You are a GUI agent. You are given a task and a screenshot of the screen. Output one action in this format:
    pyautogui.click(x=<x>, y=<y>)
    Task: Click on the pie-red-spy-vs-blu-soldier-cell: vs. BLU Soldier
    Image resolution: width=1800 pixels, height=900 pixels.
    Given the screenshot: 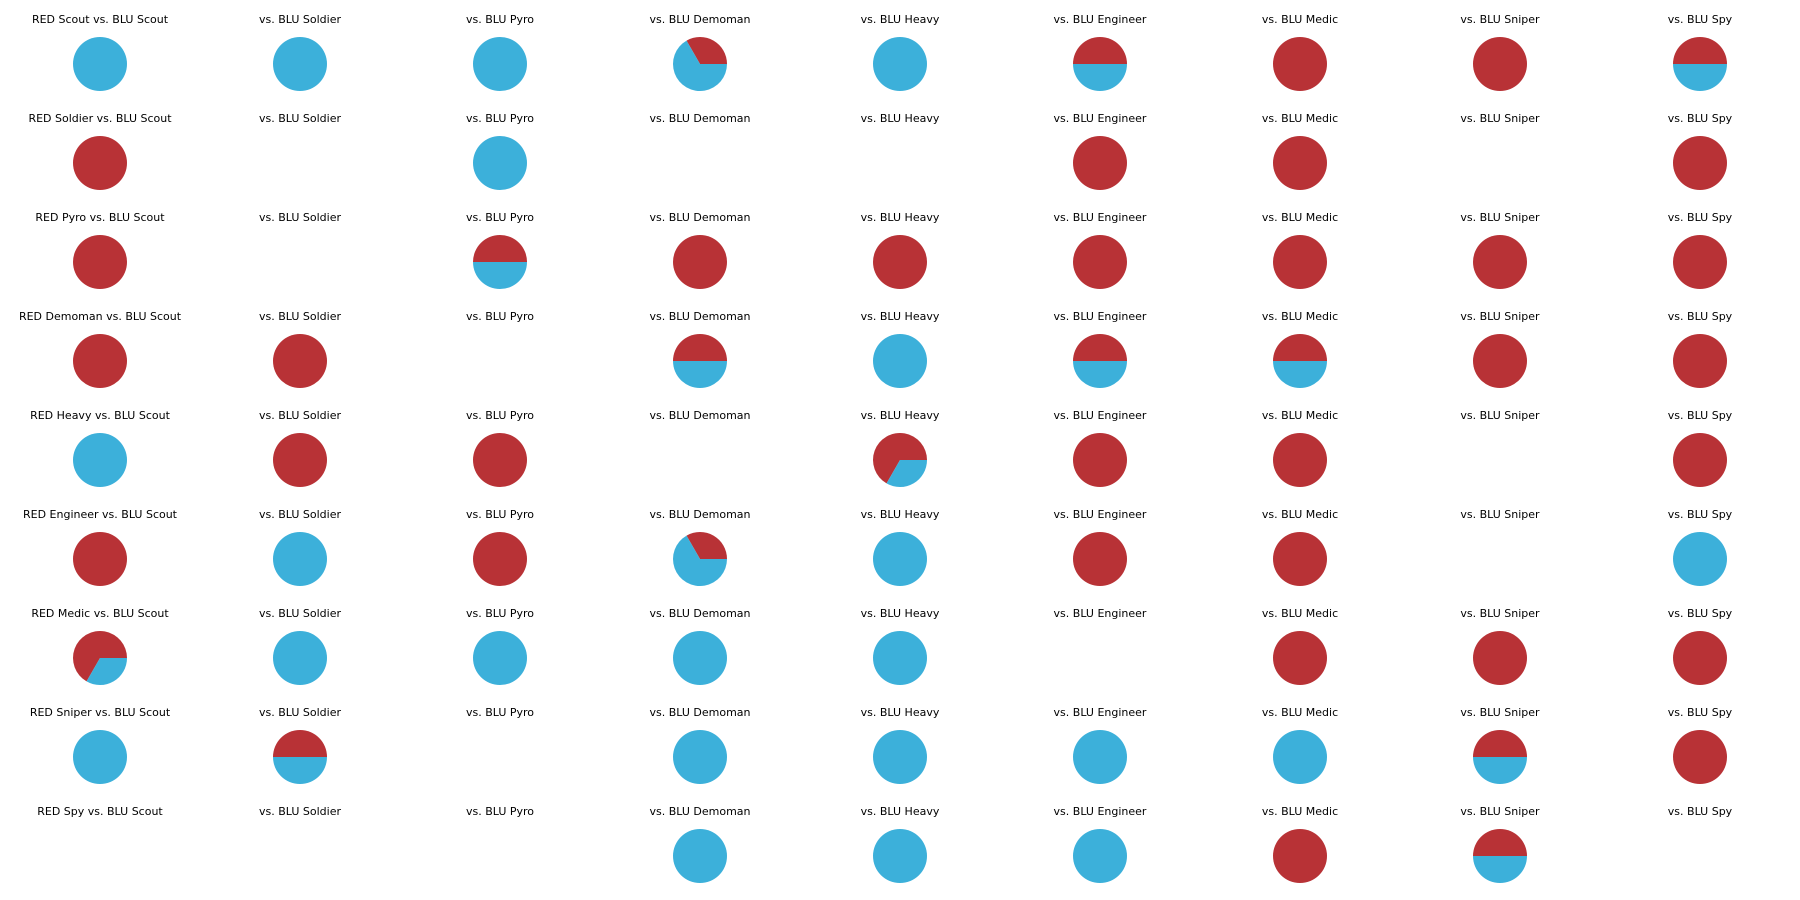 What is the action you would take?
    pyautogui.click(x=300, y=841)
    